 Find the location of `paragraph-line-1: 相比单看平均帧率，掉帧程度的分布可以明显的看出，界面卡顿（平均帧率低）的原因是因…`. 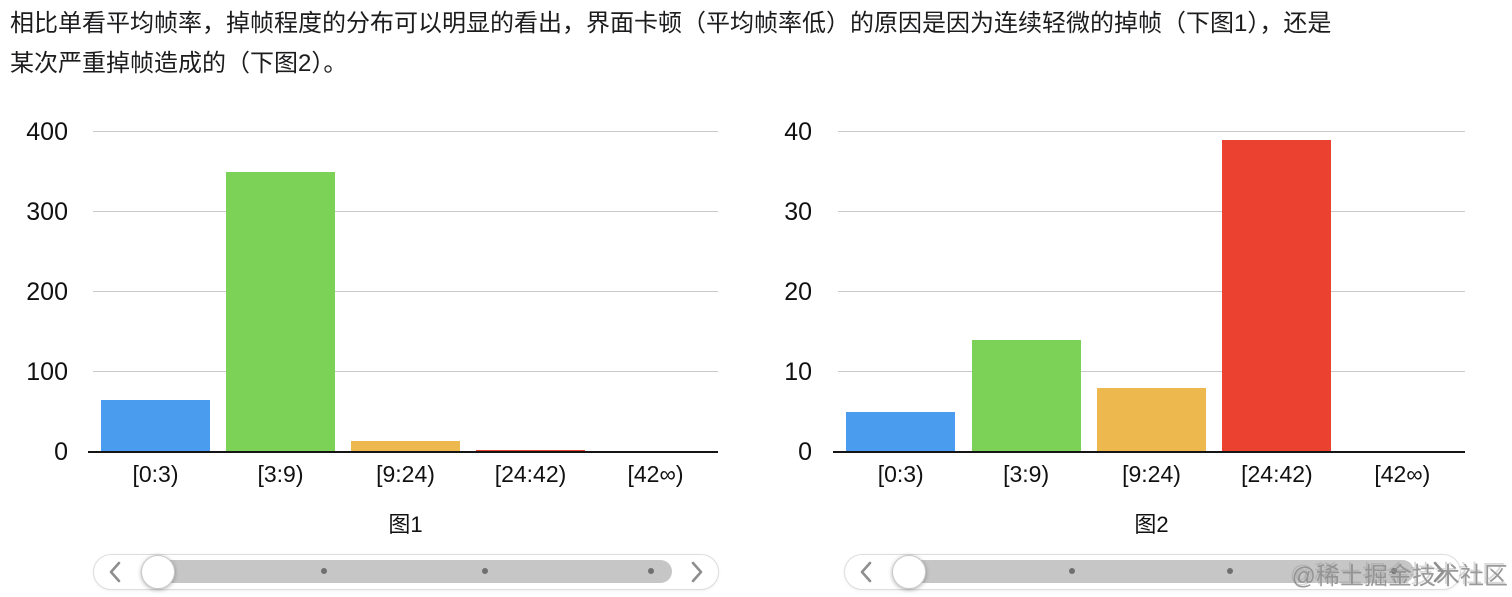

paragraph-line-1: 相比单看平均帧率，掉帧程度的分布可以明显的看出，界面卡顿（平均帧率低）的原因是因… is located at coordinates (671, 23).